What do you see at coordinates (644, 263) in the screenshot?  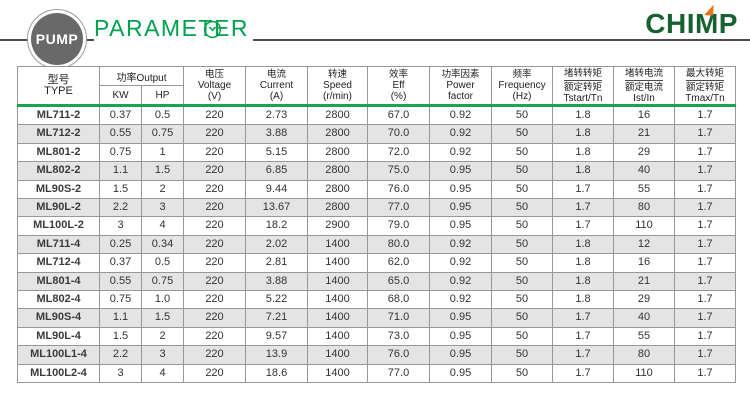 I see `table-cell: 16` at bounding box center [644, 263].